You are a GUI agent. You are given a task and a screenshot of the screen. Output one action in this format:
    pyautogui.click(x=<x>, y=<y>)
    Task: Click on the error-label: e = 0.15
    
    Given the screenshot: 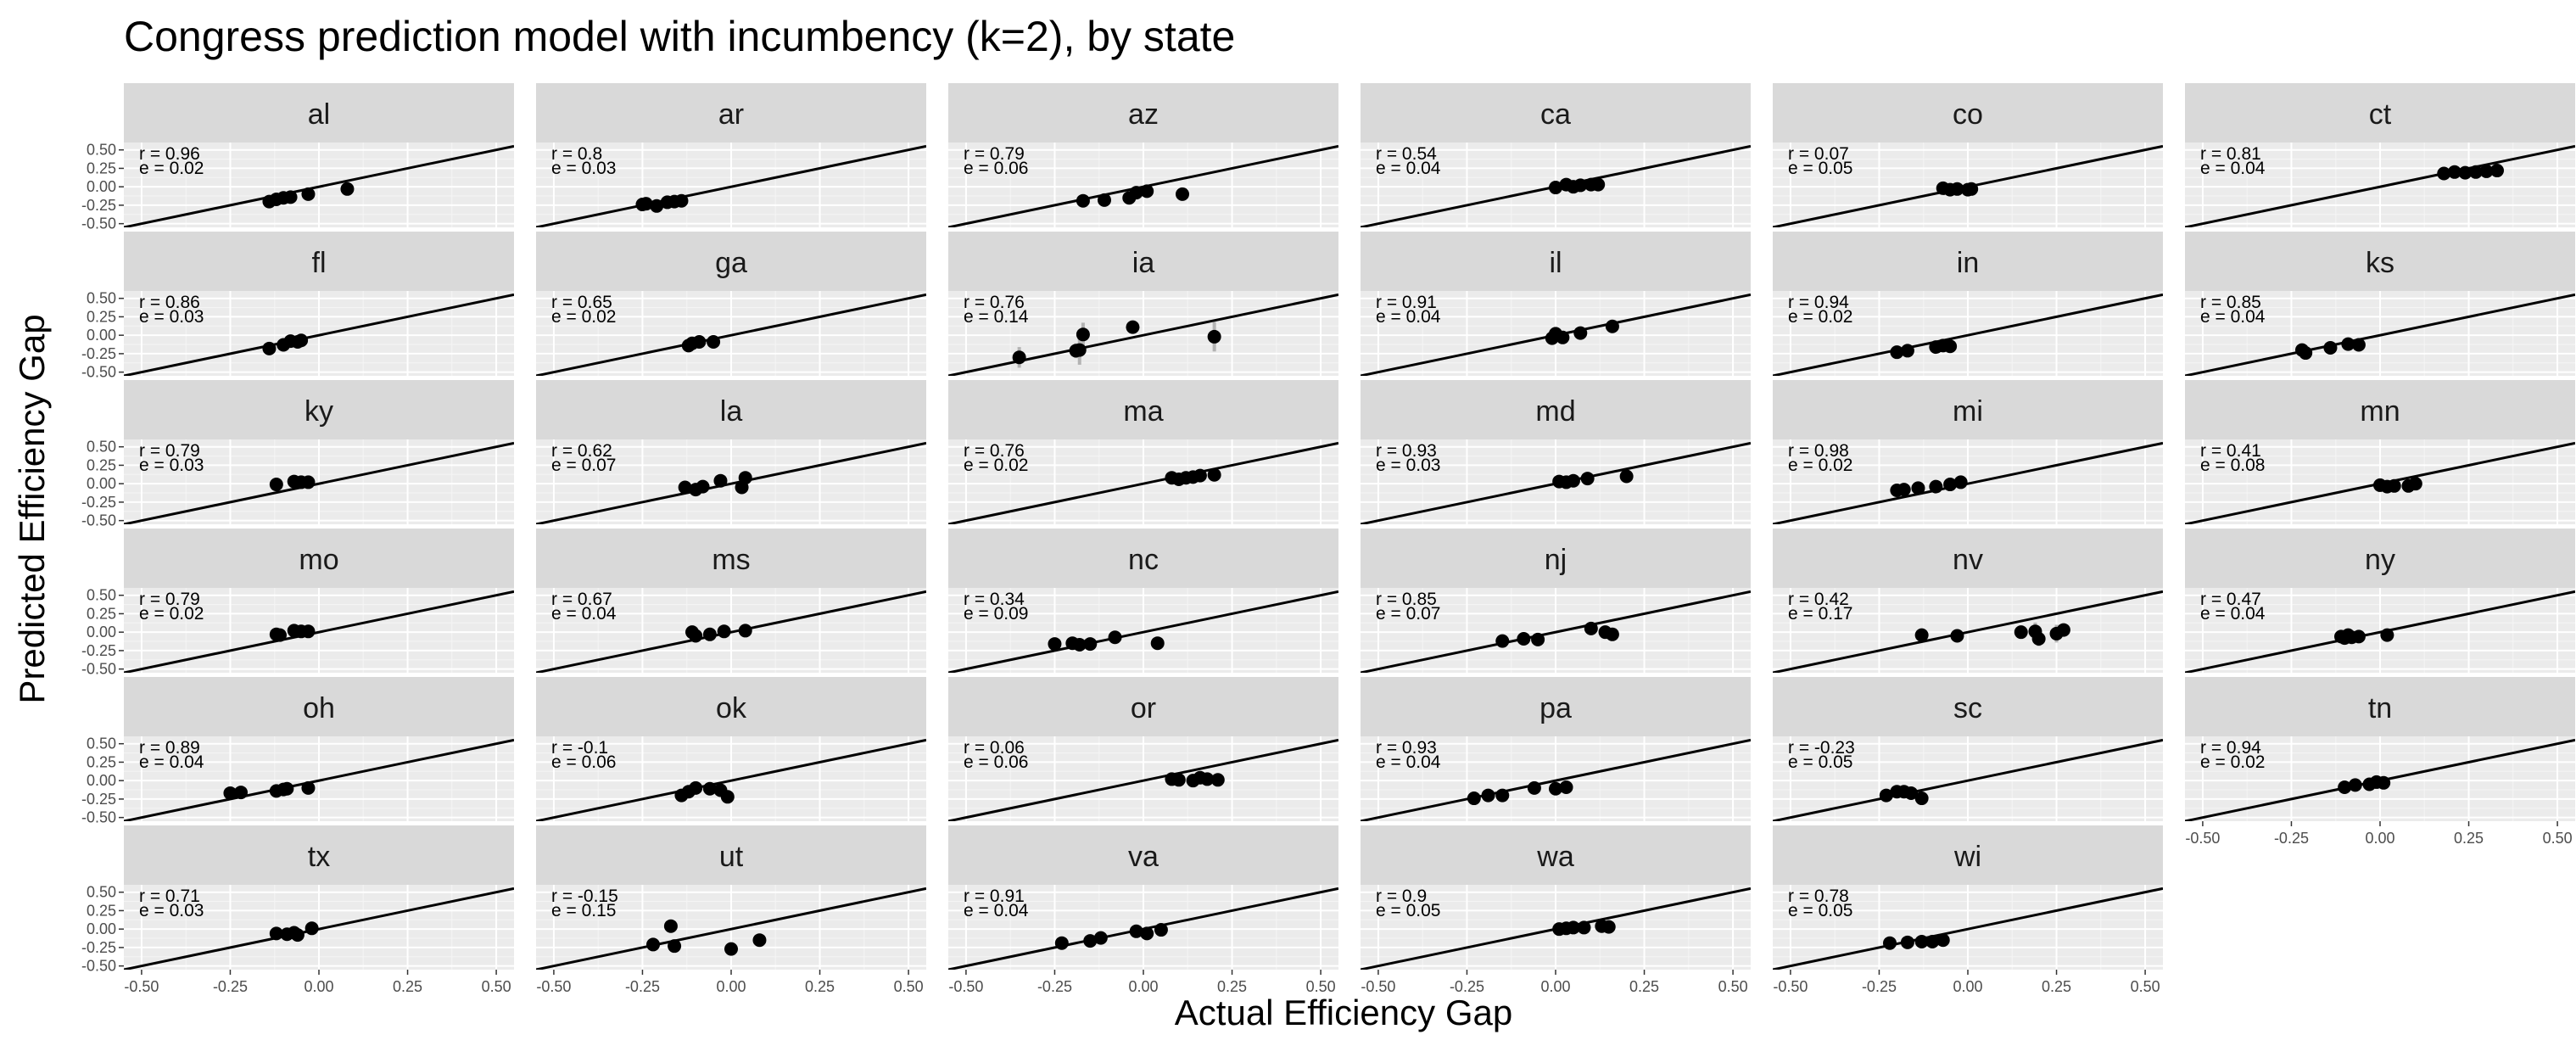 What is the action you would take?
    pyautogui.click(x=583, y=910)
    